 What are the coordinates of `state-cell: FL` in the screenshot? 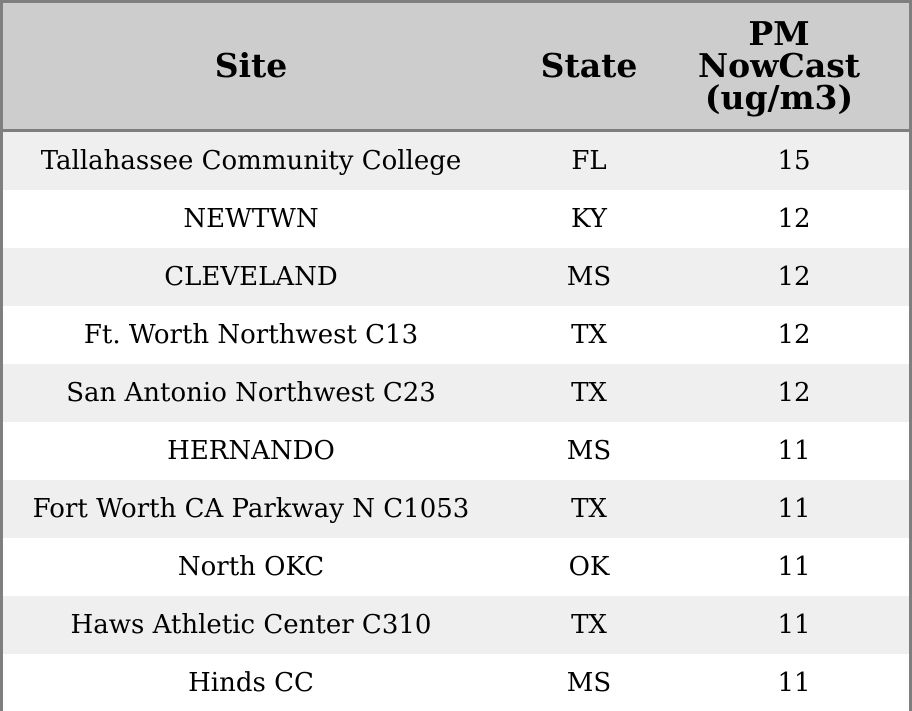 It's located at (589, 161).